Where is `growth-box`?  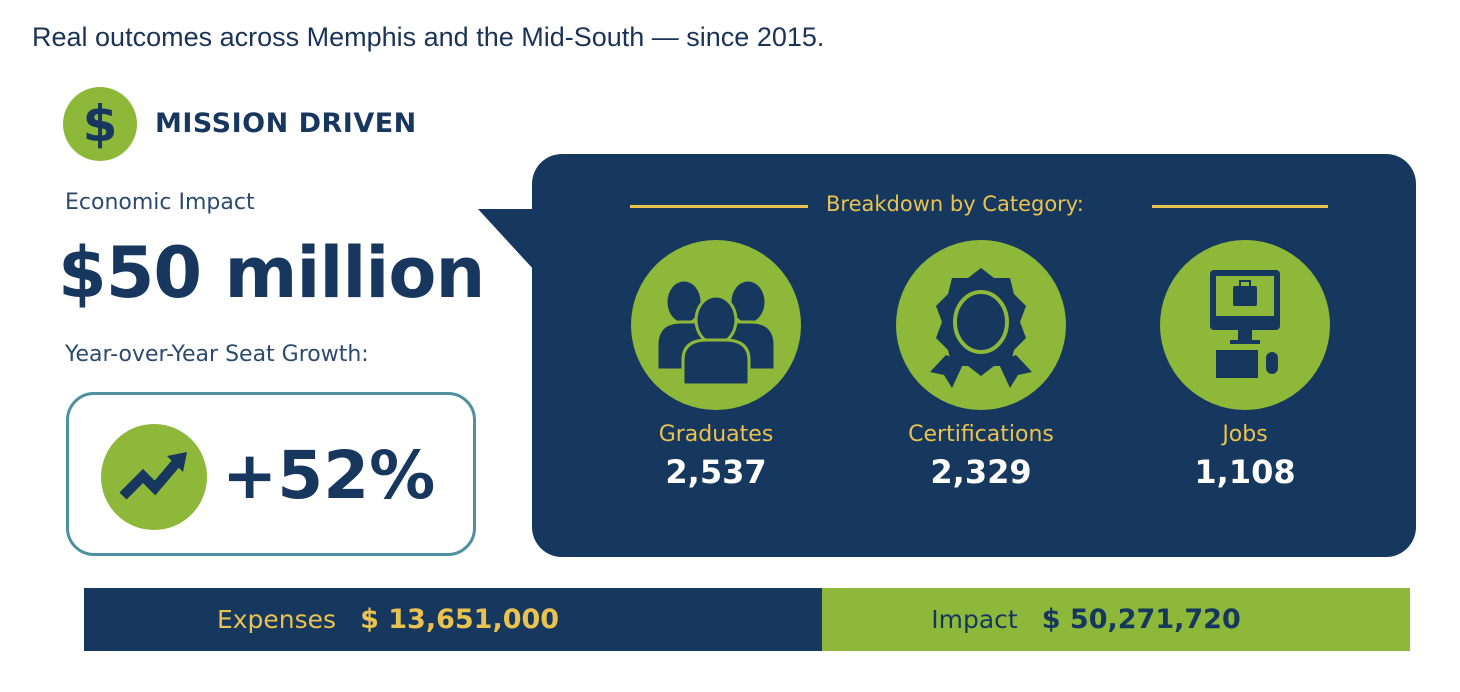
growth-box is located at coordinates (271, 474).